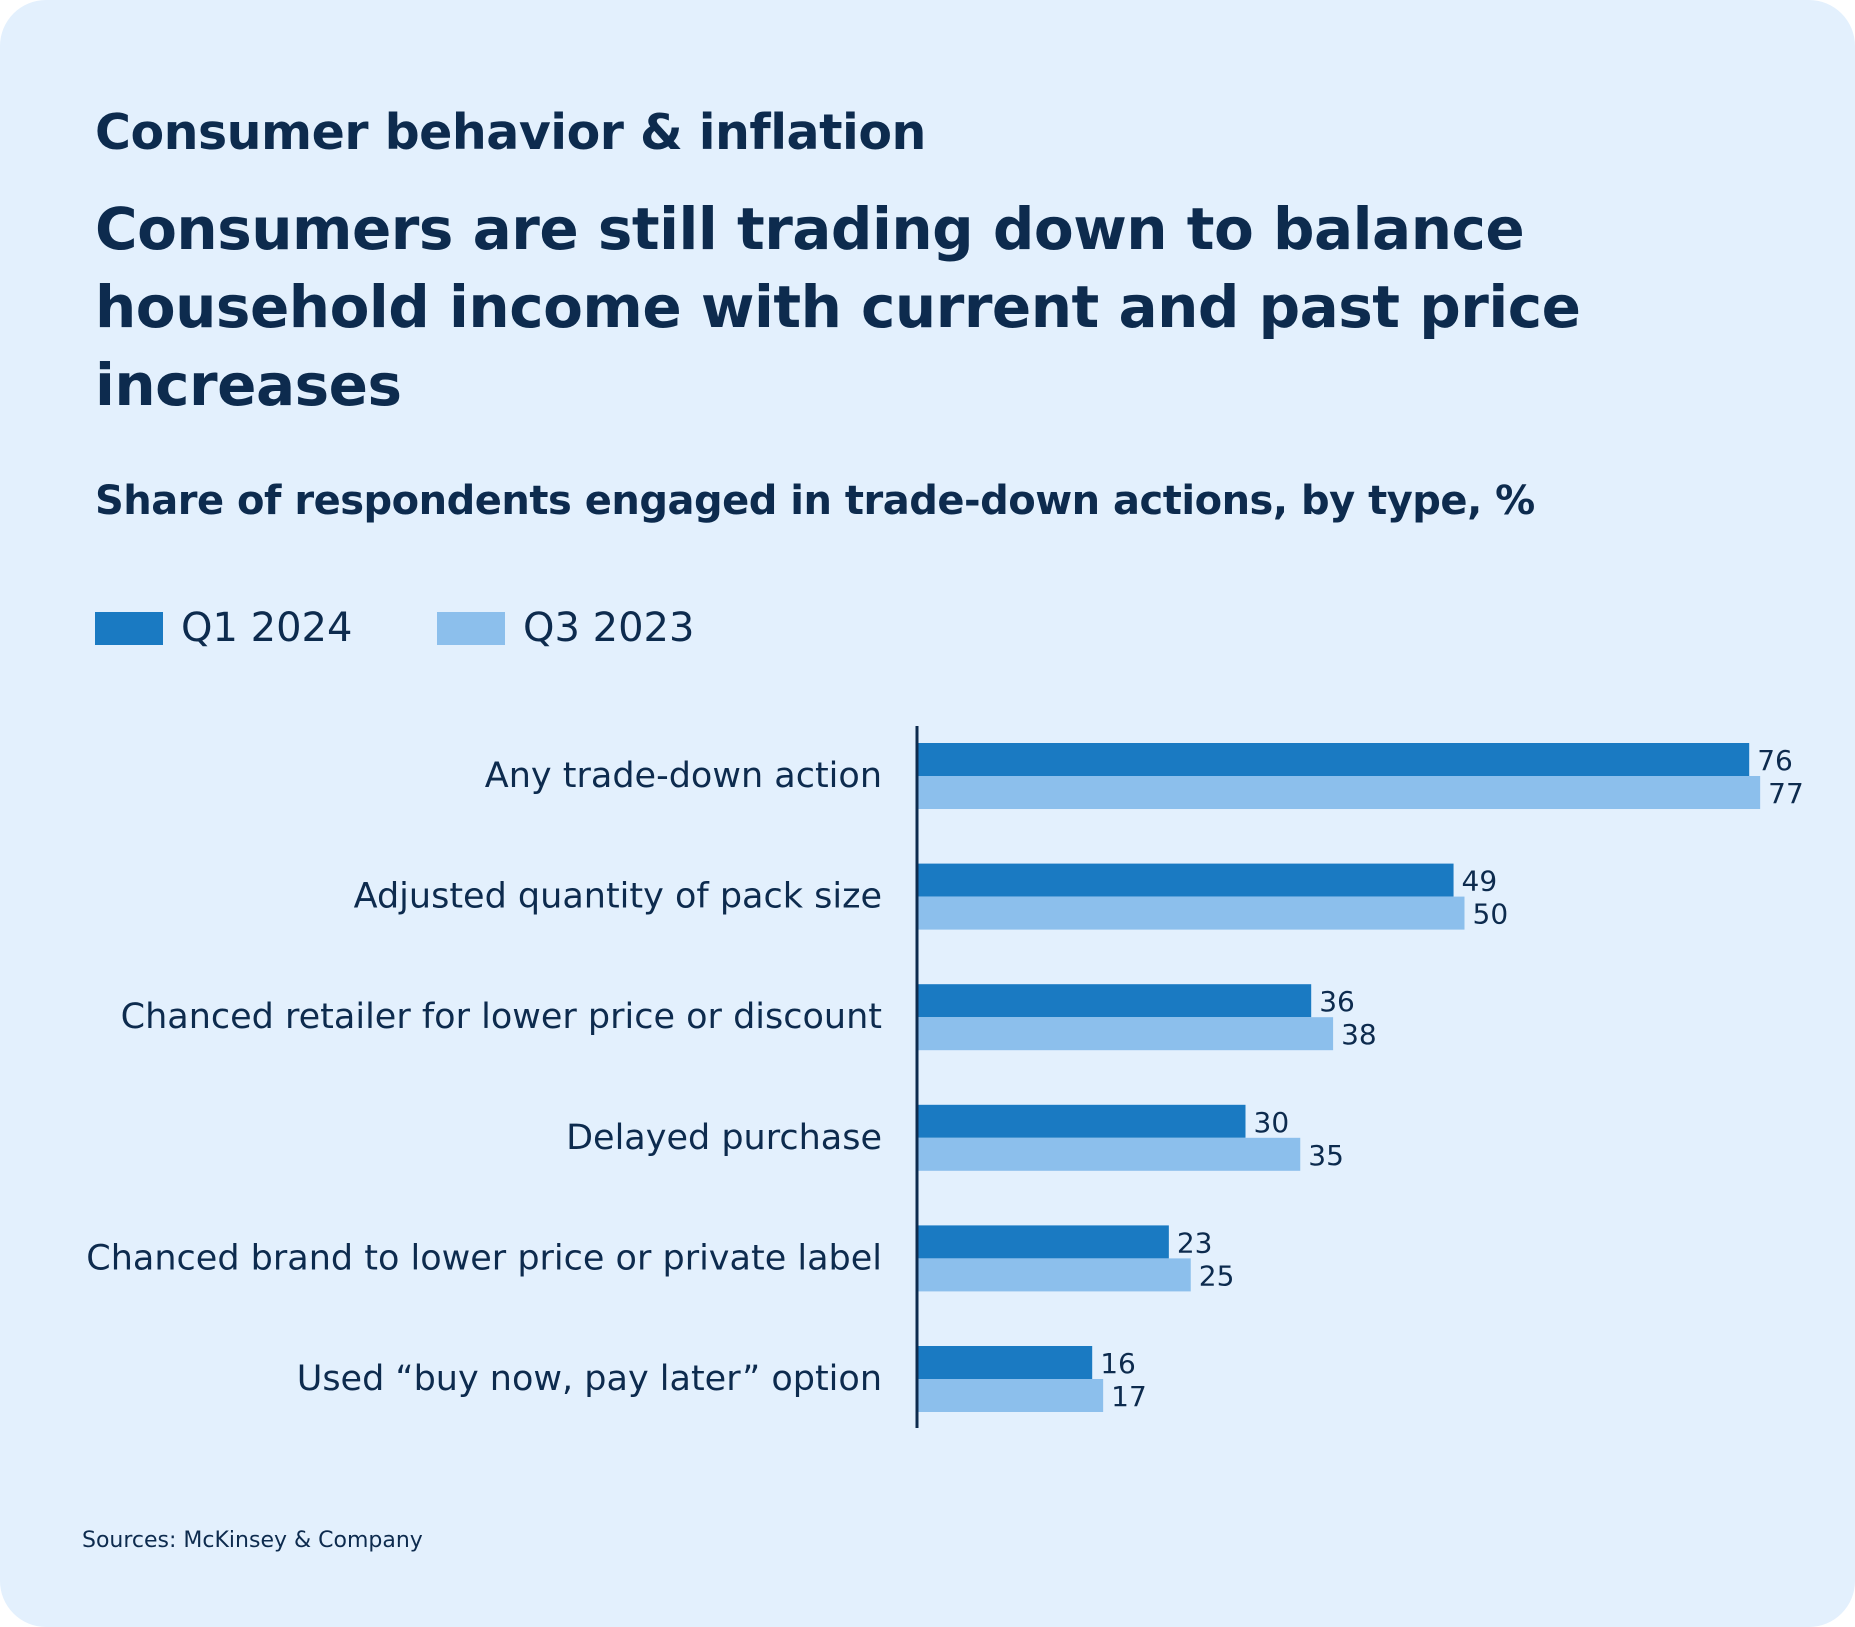 The image size is (1855, 1627). I want to click on data-label-q3-2023: 17, so click(1129, 1396).